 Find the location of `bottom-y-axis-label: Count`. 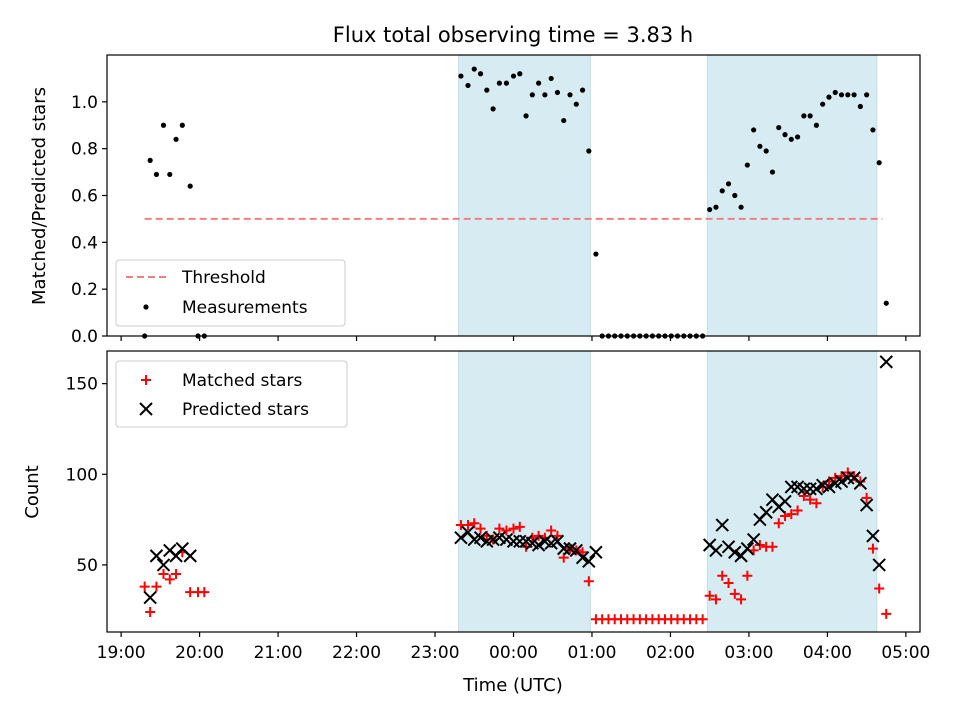

bottom-y-axis-label: Count is located at coordinates (32, 491).